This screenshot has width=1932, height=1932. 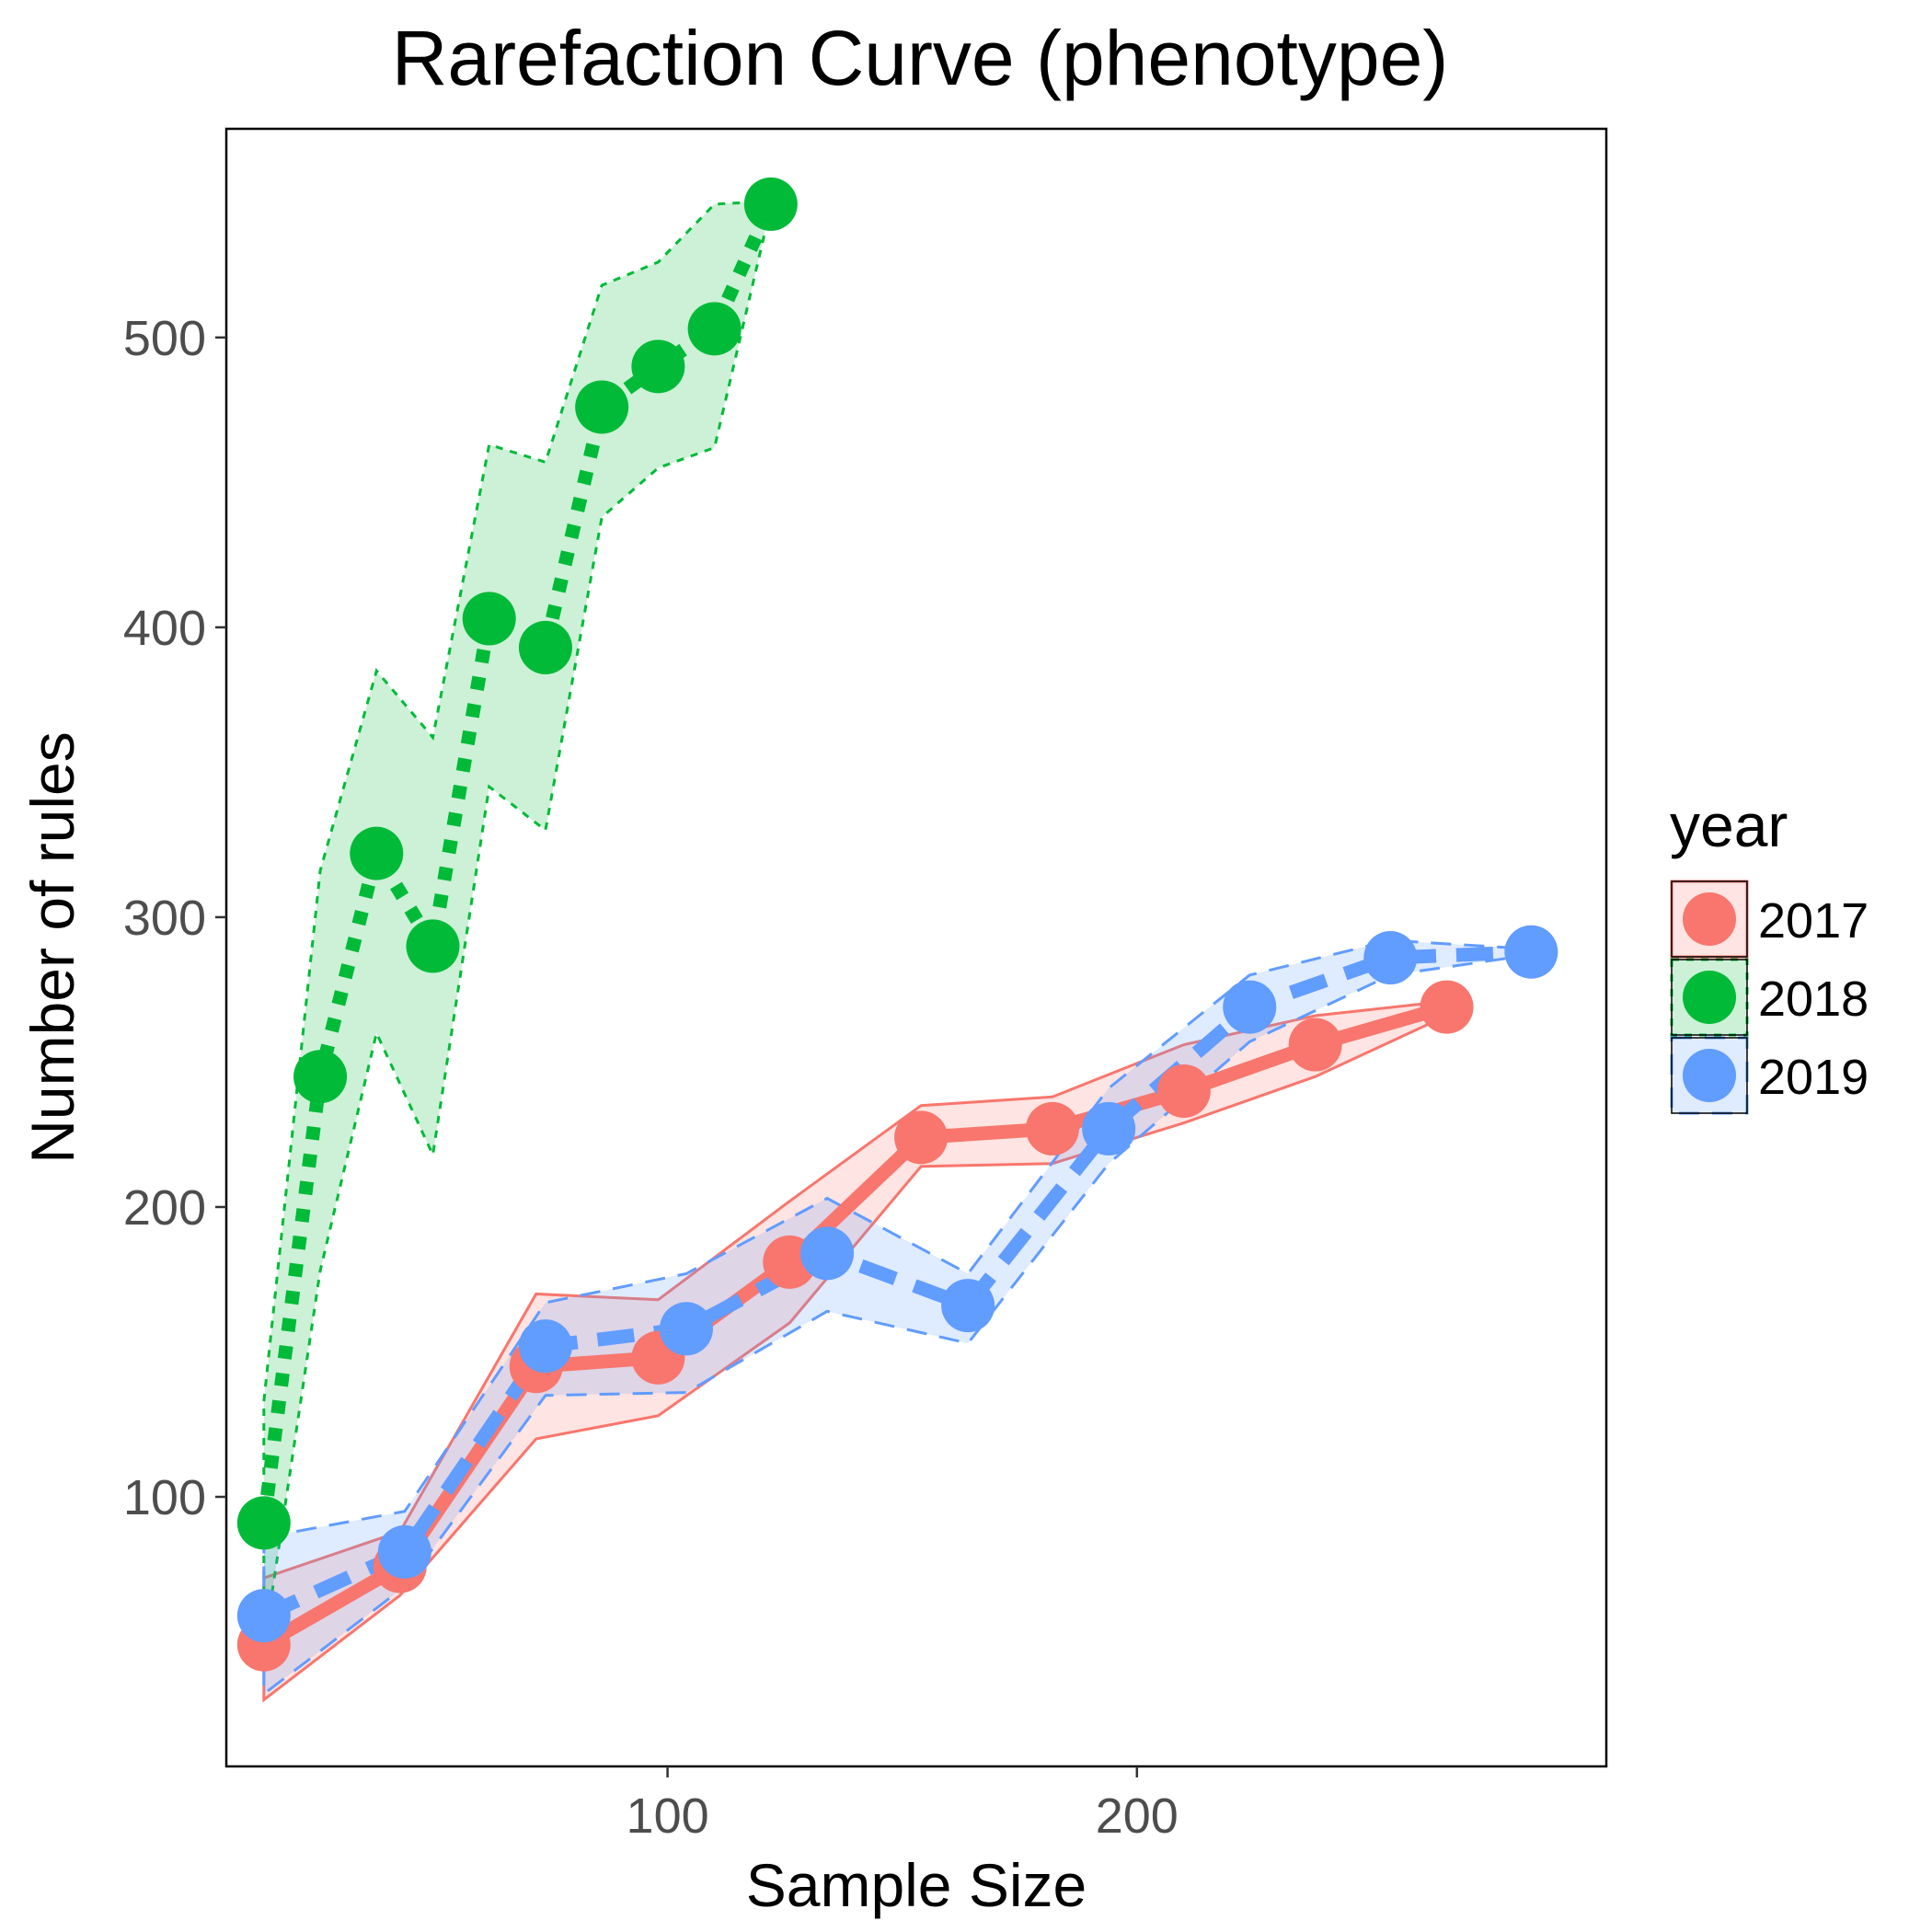 I want to click on legend: year 2017 2018 2019, so click(x=1769, y=953).